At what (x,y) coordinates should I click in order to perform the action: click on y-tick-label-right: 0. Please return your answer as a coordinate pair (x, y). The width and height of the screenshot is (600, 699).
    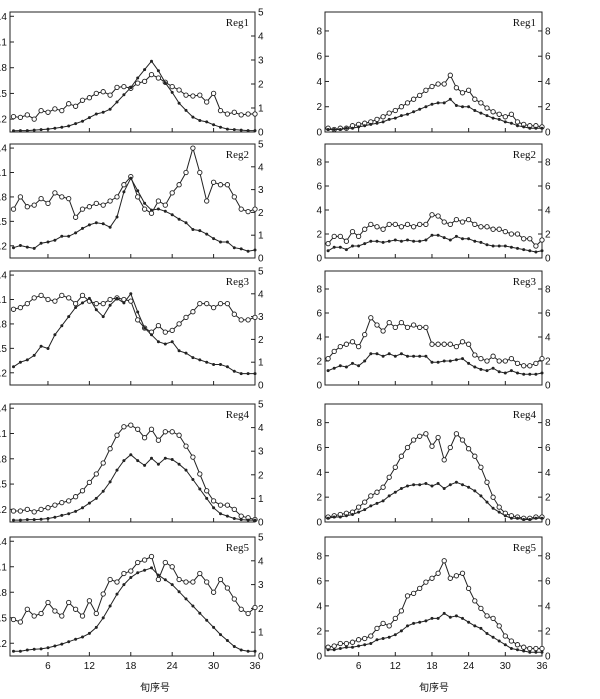
    Looking at the image, I should click on (548, 523).